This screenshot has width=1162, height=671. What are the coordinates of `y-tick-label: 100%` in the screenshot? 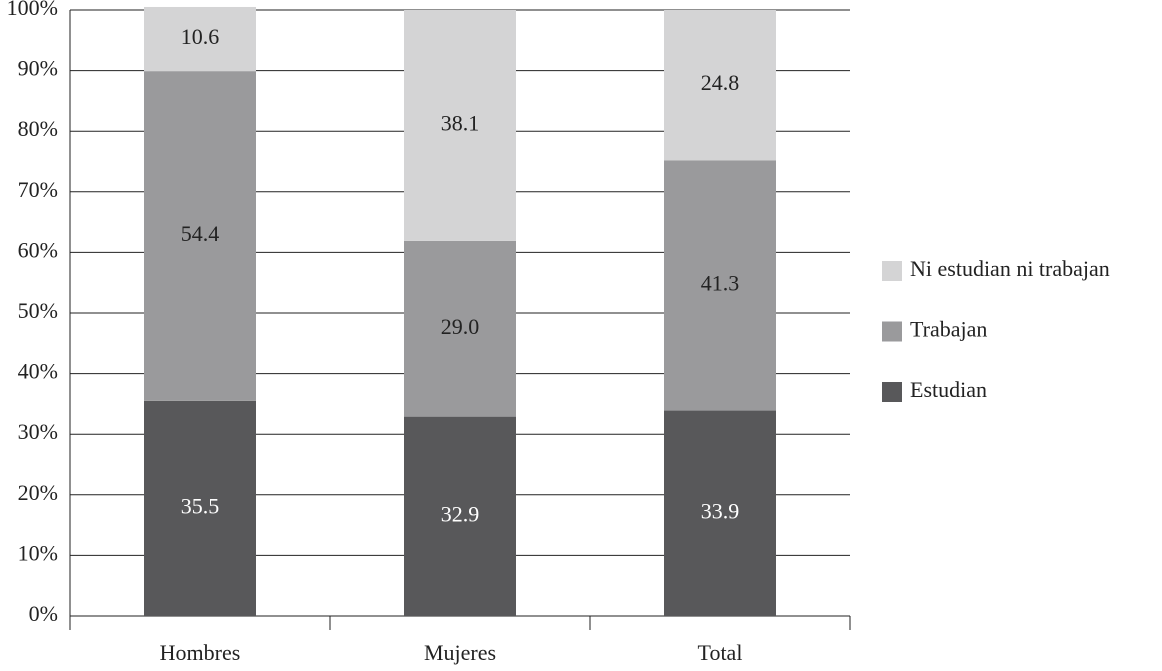 It's located at (32, 10).